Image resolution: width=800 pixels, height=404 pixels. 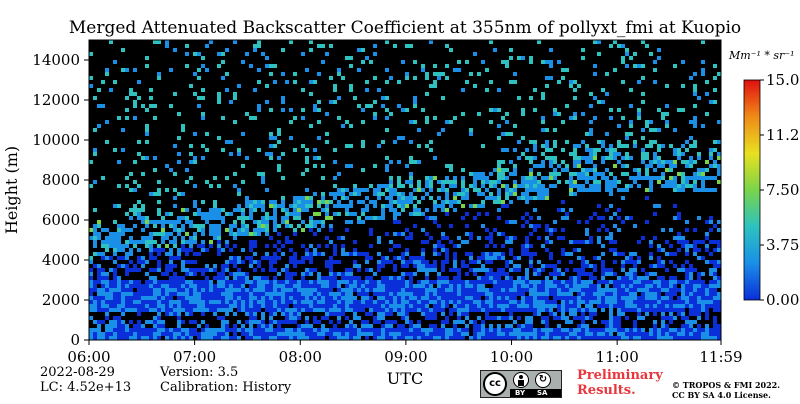 What do you see at coordinates (194, 357) in the screenshot?
I see `x-tick-label: 07:00` at bounding box center [194, 357].